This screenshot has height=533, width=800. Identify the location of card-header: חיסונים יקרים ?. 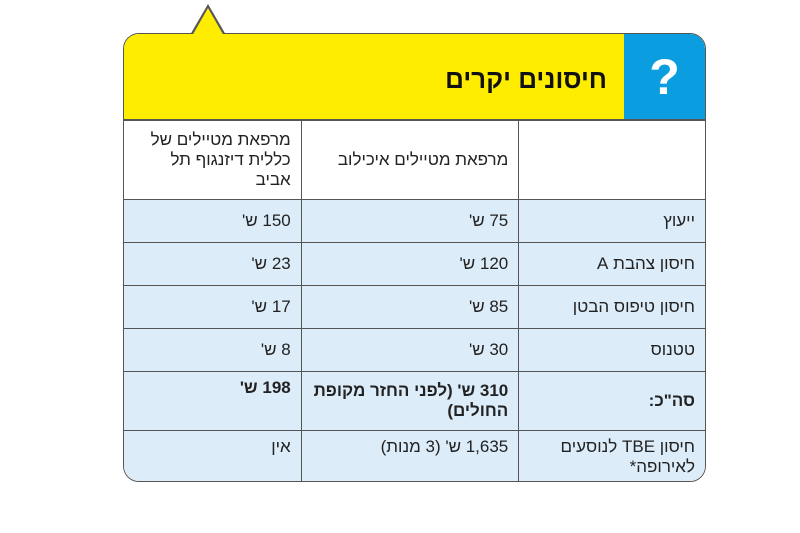
(414, 77).